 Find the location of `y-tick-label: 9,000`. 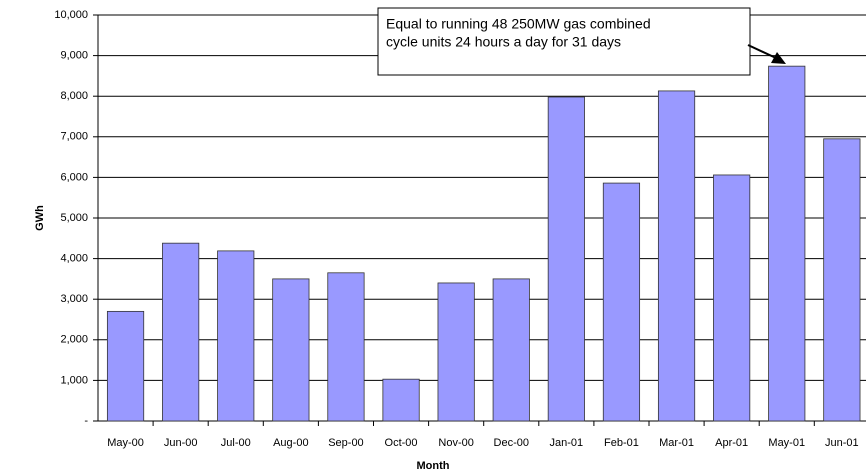

y-tick-label: 9,000 is located at coordinates (74, 56).